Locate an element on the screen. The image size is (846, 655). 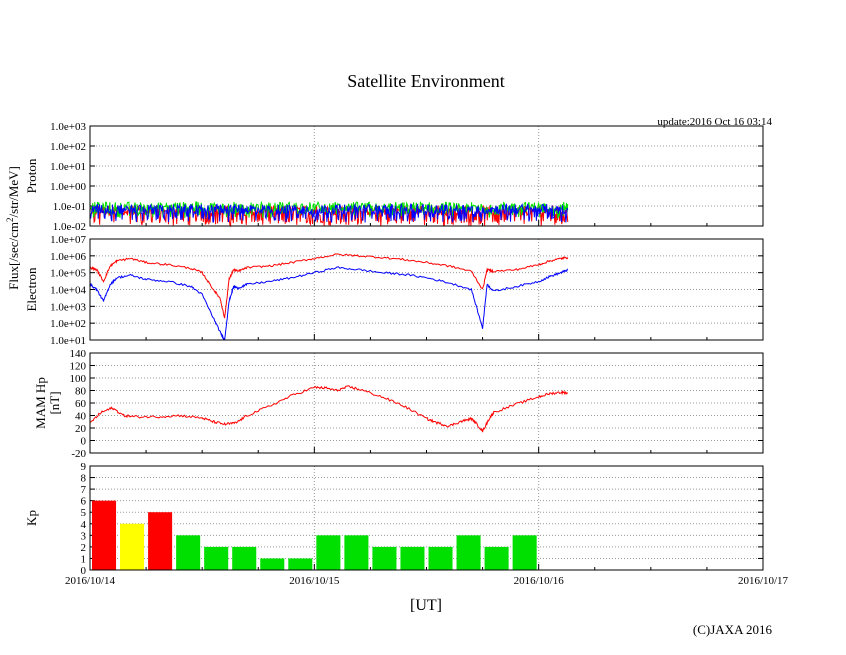
y-tick-label: 1.0e+00 is located at coordinates (68, 187).